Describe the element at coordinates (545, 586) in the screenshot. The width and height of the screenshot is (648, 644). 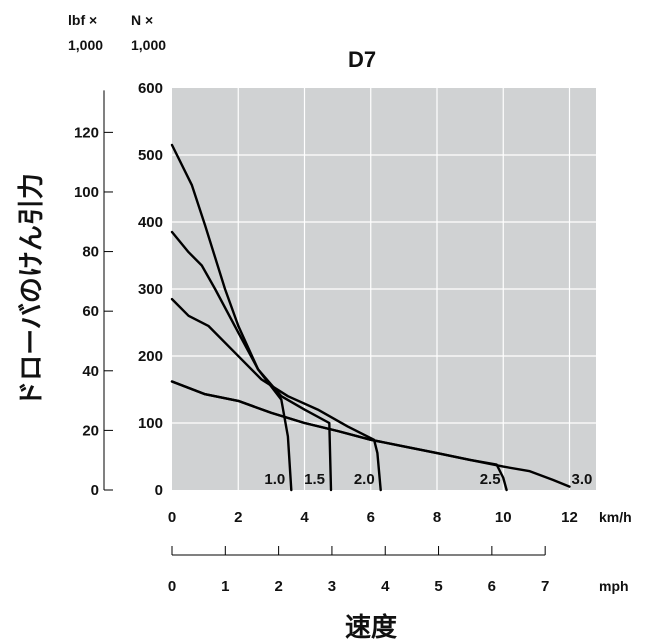
I see `x-tick-label-mph: 7` at that location.